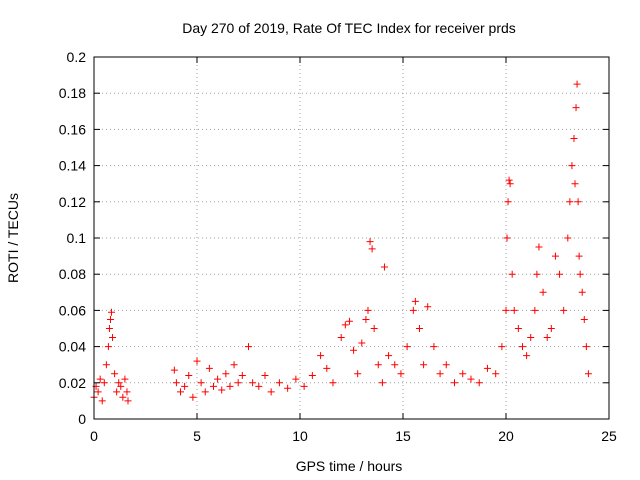 The height and width of the screenshot is (480, 640). Describe the element at coordinates (82, 419) in the screenshot. I see `y-tick-label: 0` at that location.